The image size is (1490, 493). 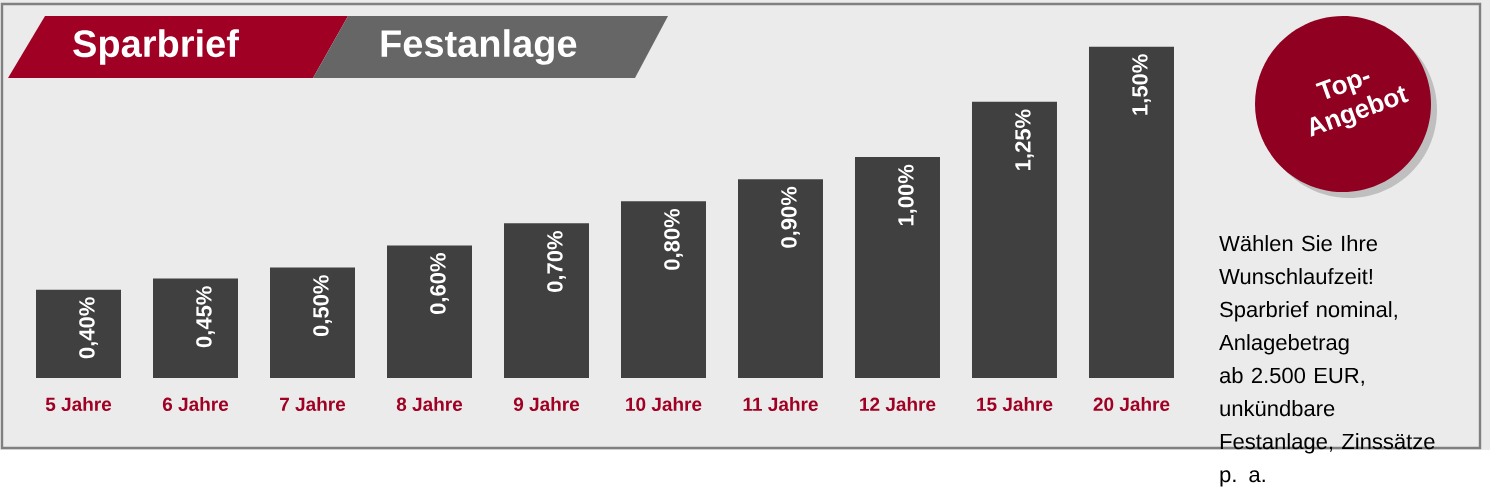 I want to click on data-label: 0,40%, so click(x=88, y=328).